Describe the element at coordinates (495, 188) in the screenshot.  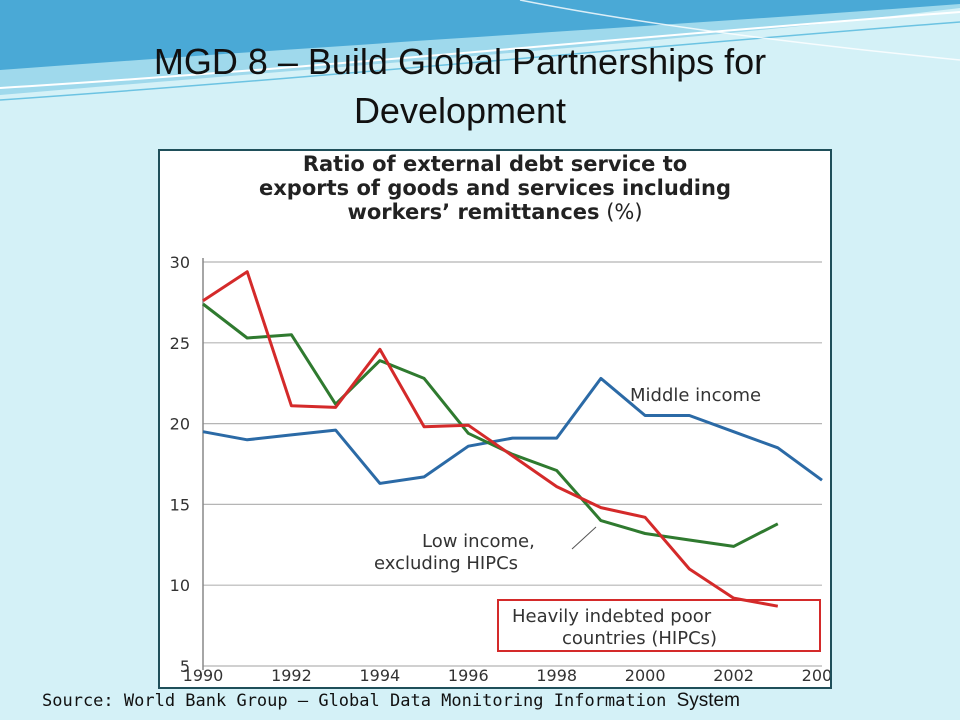
I see `chart-title-line: exports of goods and services including` at that location.